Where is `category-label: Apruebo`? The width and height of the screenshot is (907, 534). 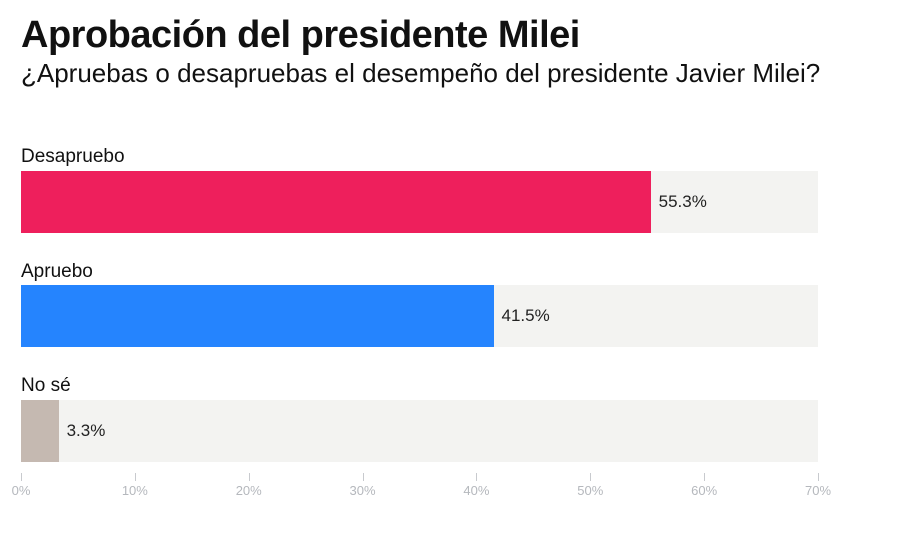
category-label: Apruebo is located at coordinates (57, 271).